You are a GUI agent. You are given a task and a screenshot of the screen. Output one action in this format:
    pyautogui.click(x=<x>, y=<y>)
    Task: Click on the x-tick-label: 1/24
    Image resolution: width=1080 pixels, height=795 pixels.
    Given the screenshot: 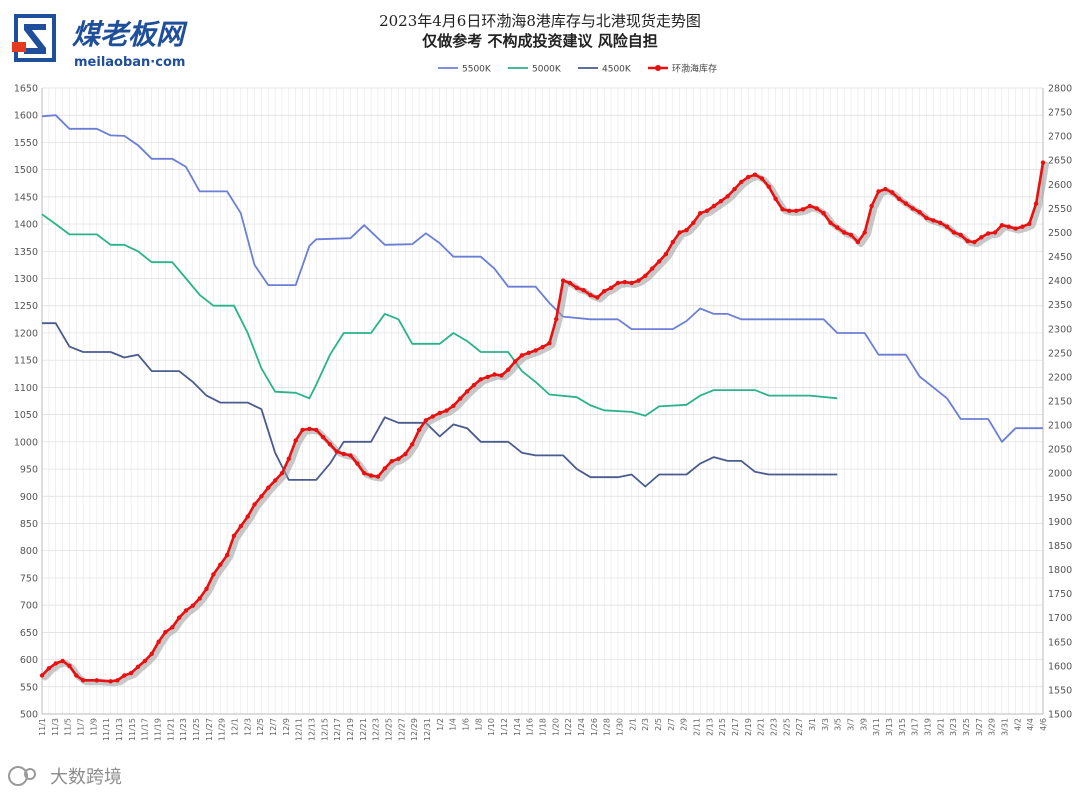 What is the action you would take?
    pyautogui.click(x=581, y=727)
    